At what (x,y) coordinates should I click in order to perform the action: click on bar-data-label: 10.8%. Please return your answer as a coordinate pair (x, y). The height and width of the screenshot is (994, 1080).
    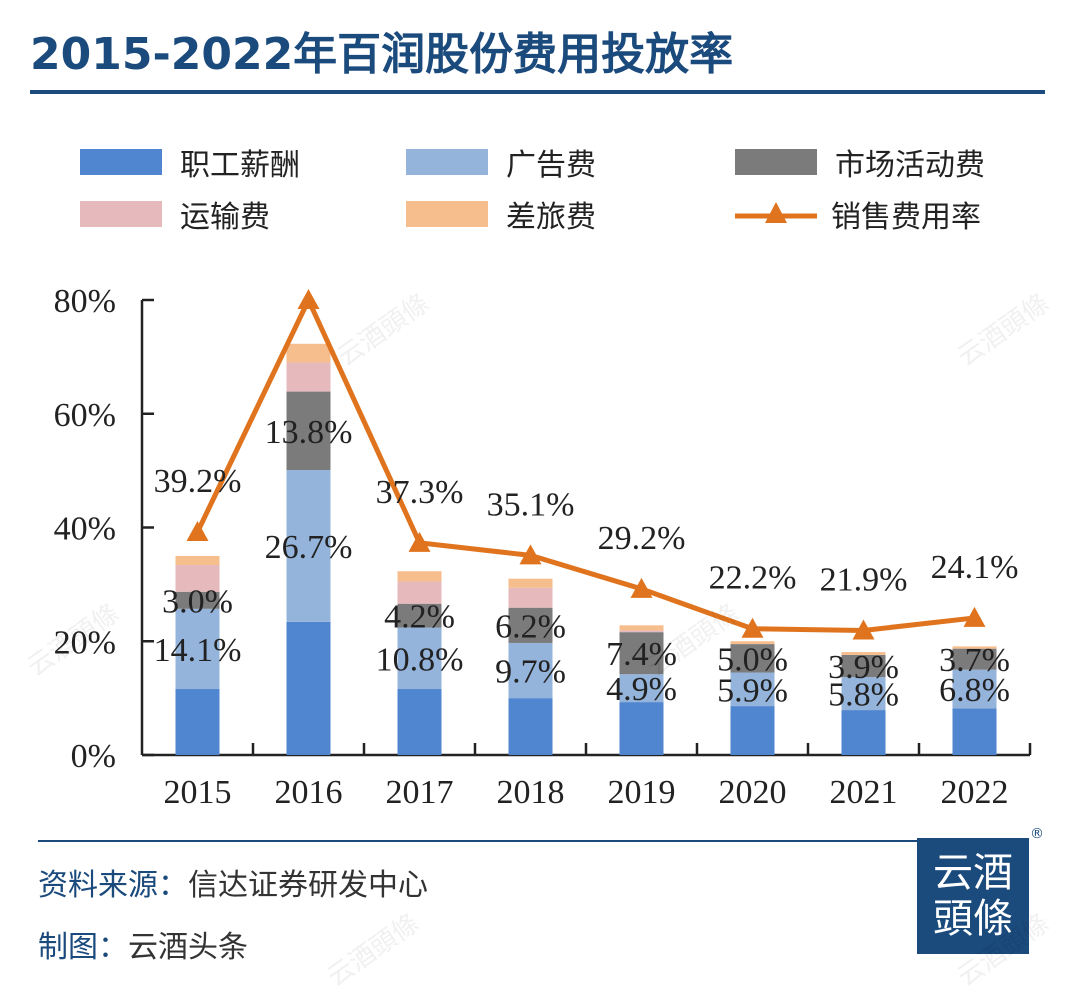
    Looking at the image, I should click on (420, 659).